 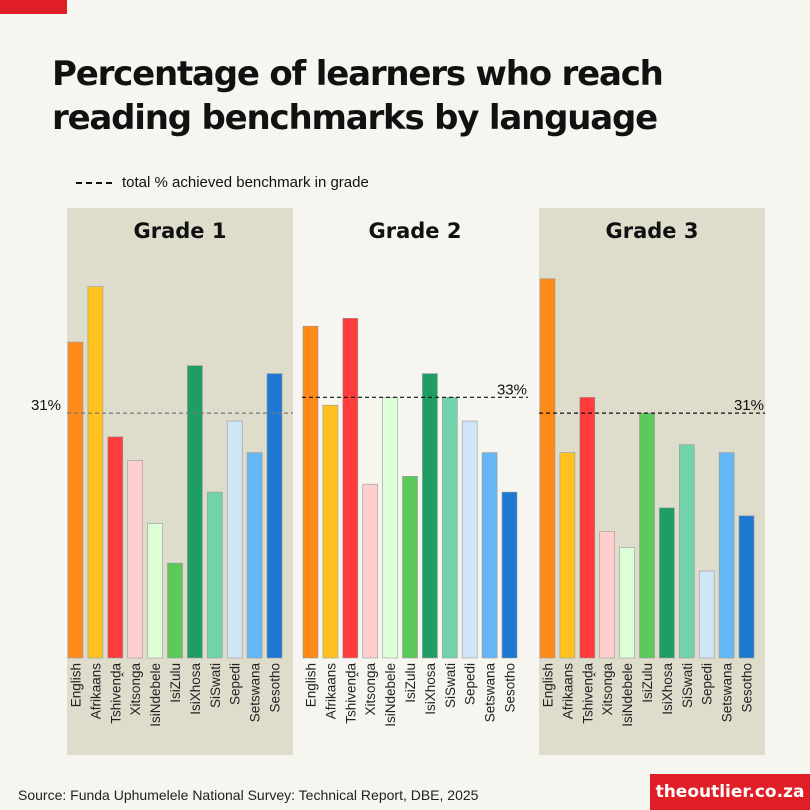 I want to click on brand-logo: theoutlier.co.za, so click(x=730, y=792).